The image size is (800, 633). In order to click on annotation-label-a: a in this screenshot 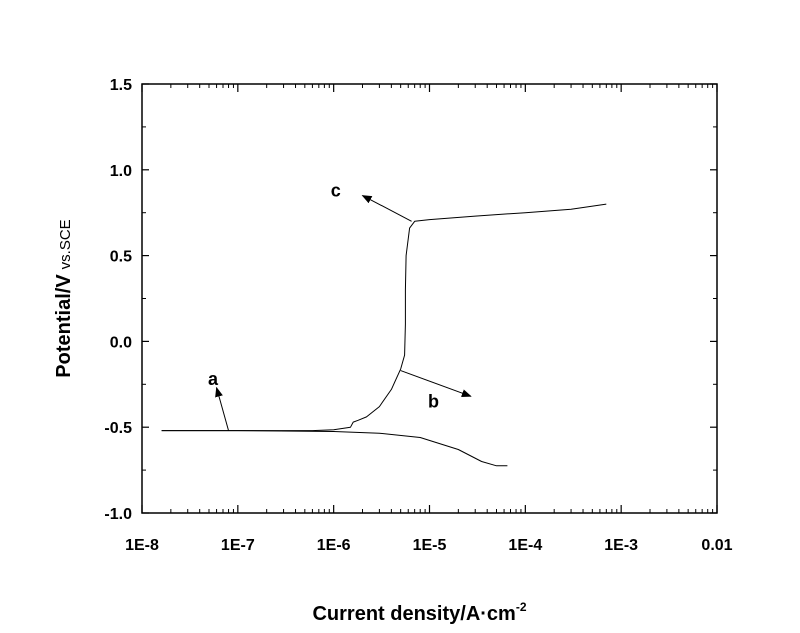, I will do `click(213, 379)`.